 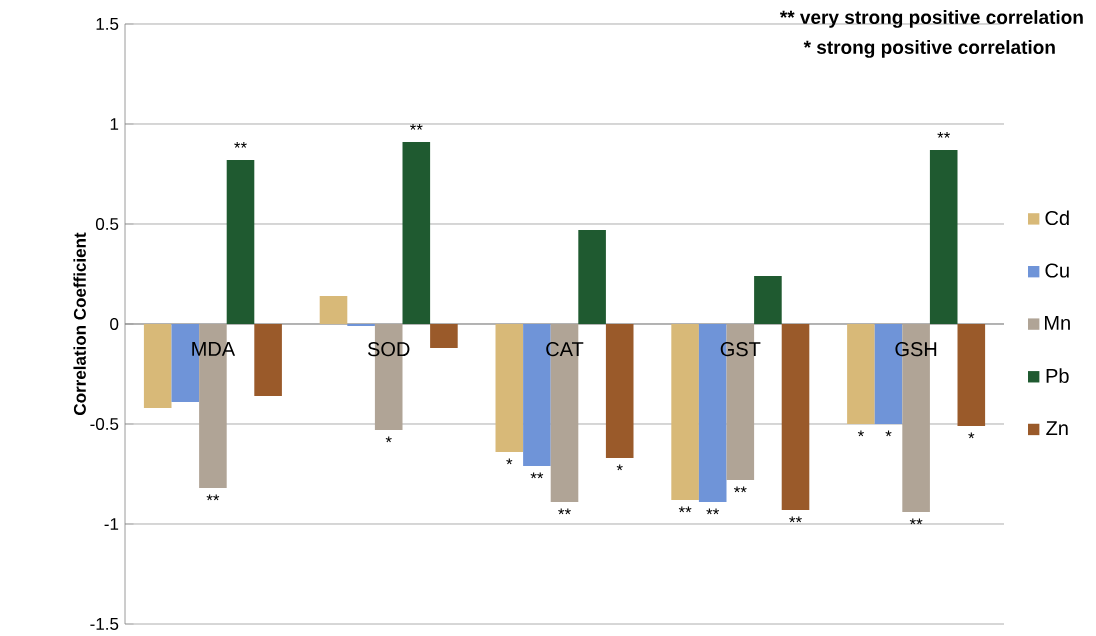 I want to click on y-tick-label: -1.5, so click(x=104, y=624).